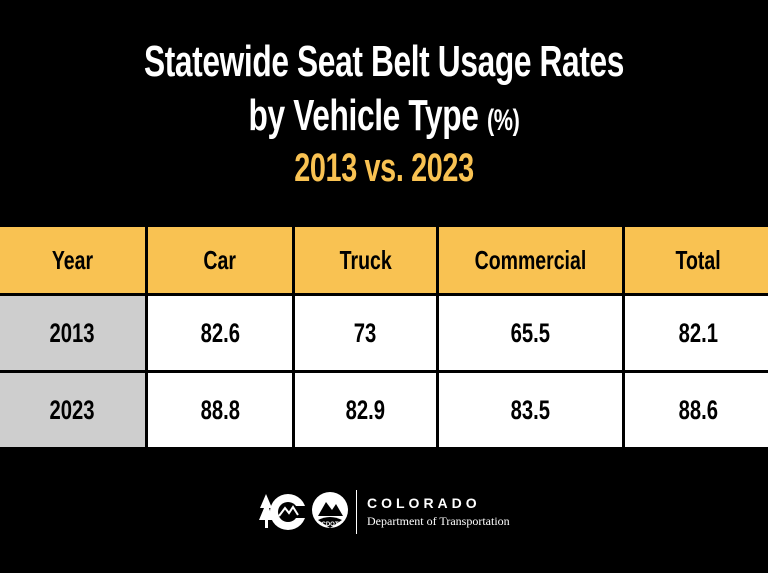 The width and height of the screenshot is (768, 573). Describe the element at coordinates (74, 260) in the screenshot. I see `header-year: Year` at that location.